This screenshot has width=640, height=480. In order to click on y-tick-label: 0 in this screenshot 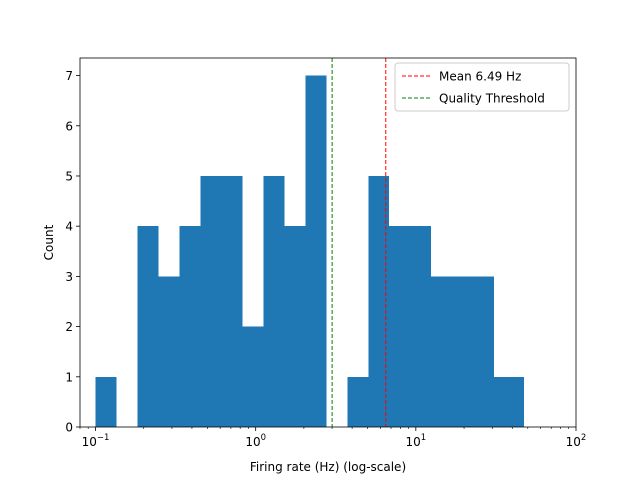, I will do `click(69, 428)`.